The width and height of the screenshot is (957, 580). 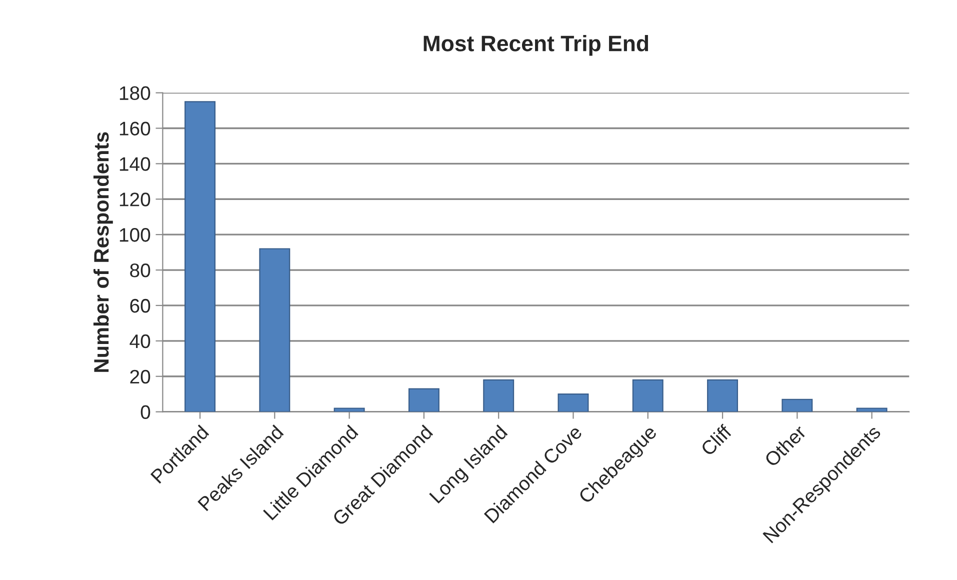 I want to click on y-axis-title: Number of Respondents, so click(x=103, y=252).